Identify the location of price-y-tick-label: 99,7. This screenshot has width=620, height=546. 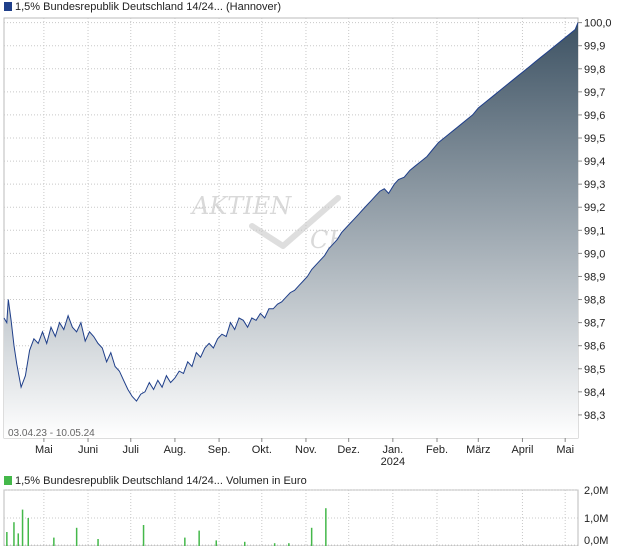
(594, 93).